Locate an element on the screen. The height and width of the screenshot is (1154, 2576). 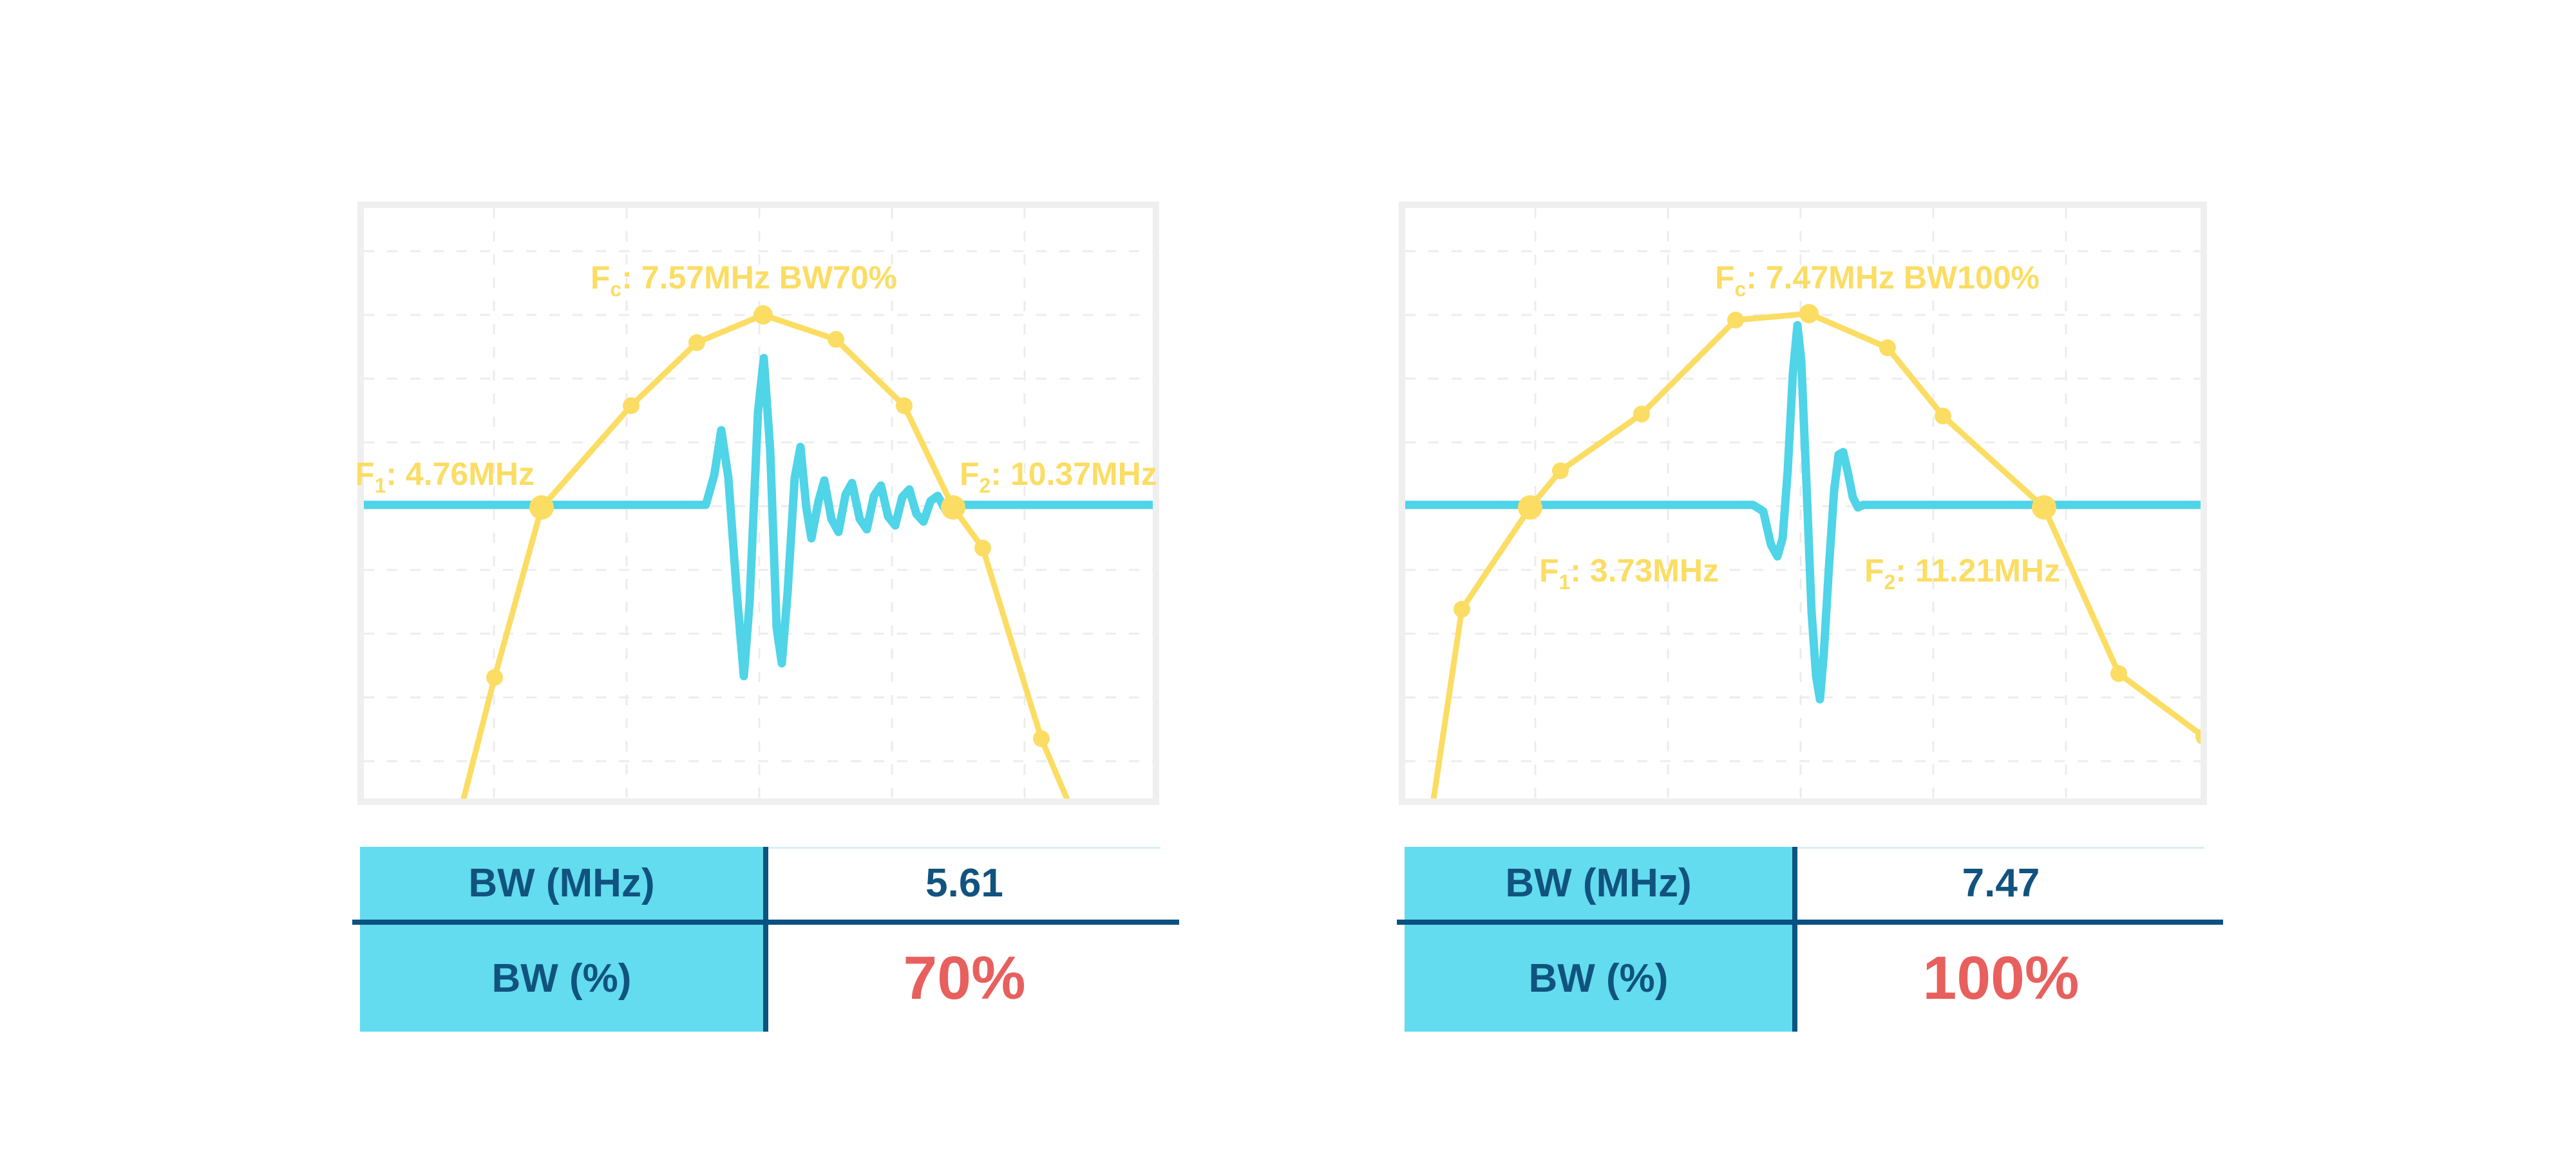
fc-label: Fc: 7.47MHz BW100% is located at coordinates (1878, 280).